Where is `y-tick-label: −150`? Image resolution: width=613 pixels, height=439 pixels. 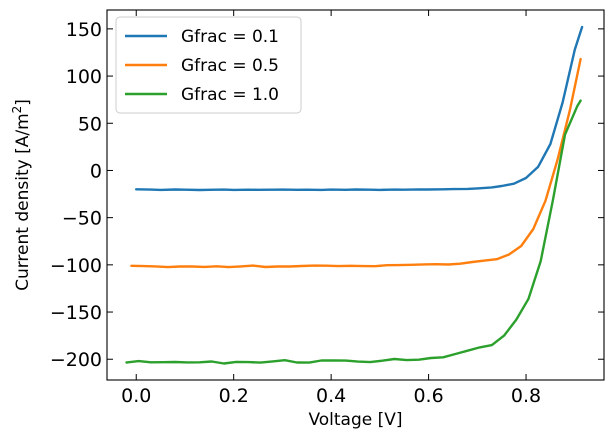
y-tick-label: −150 is located at coordinates (76, 313).